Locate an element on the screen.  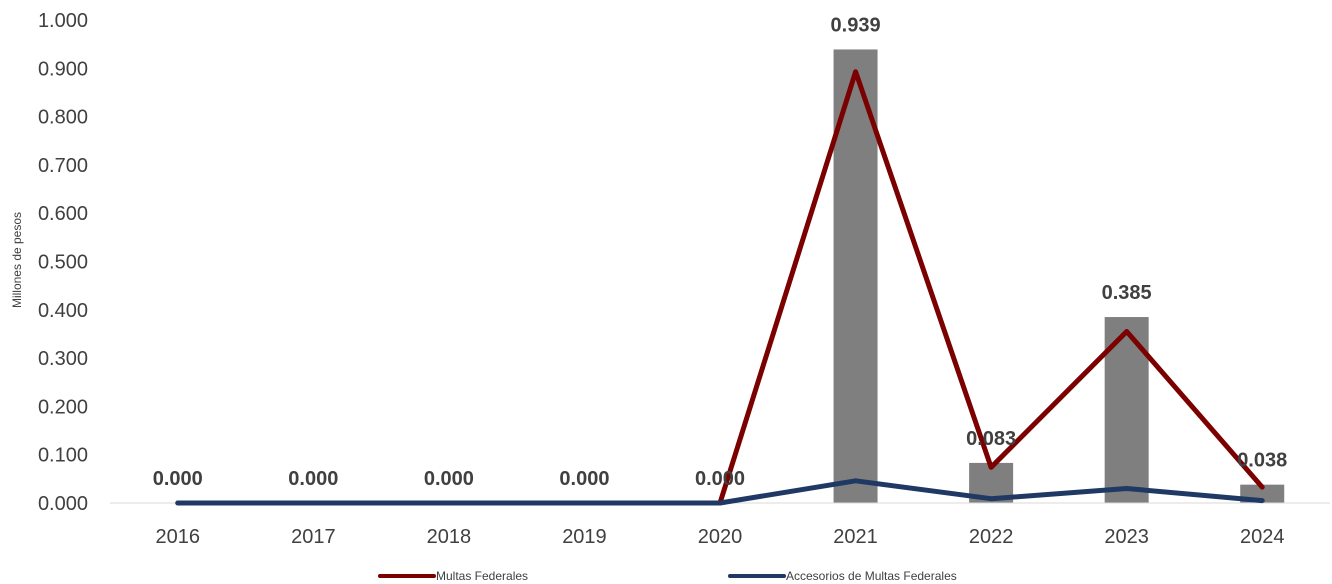
x-tick-label: 2021 is located at coordinates (855, 537).